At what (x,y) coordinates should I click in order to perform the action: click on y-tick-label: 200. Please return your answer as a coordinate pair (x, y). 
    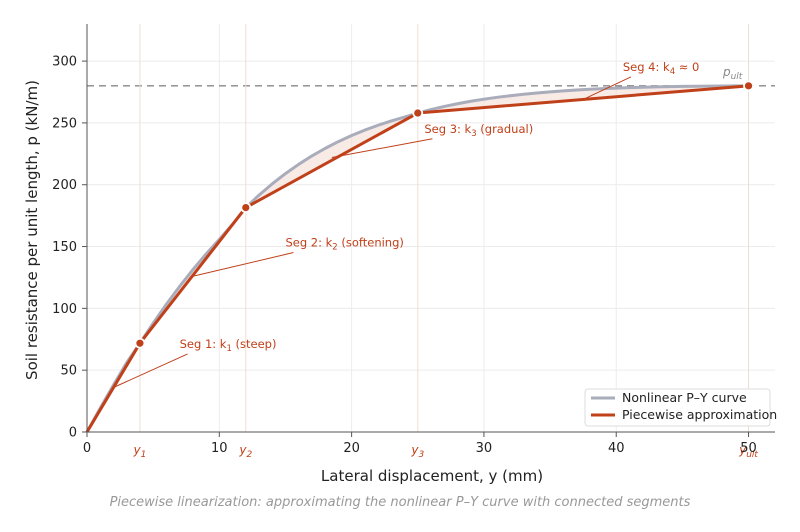
    Looking at the image, I should click on (64, 185).